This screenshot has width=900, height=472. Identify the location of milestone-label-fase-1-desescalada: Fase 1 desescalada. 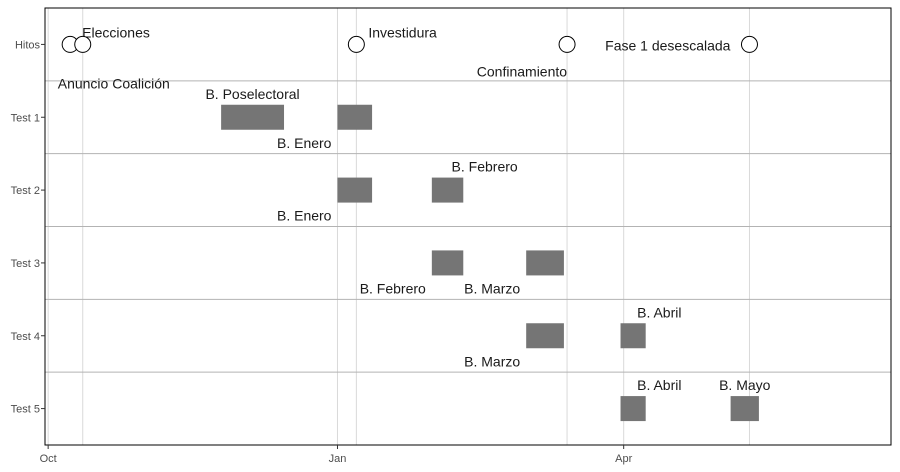
(668, 45).